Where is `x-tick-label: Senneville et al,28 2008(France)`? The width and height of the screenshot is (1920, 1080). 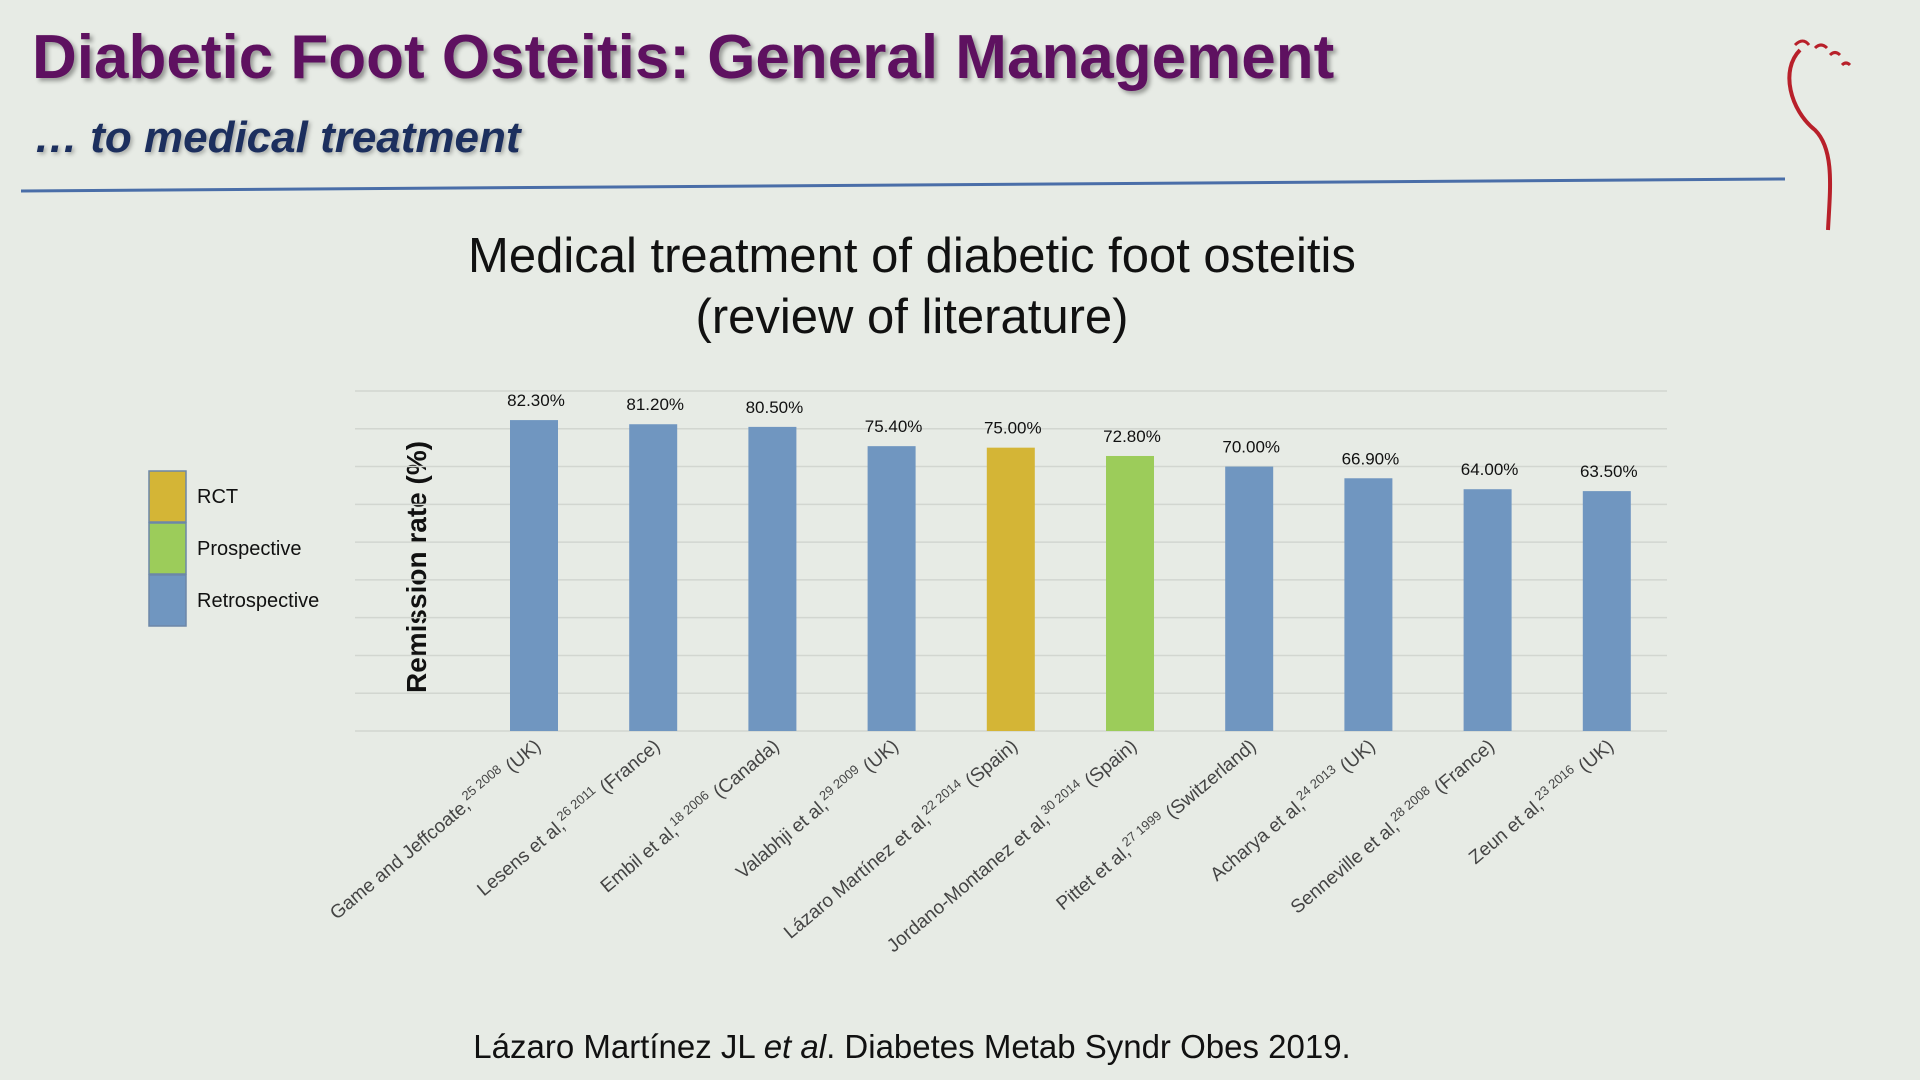
x-tick-label: Senneville et al,28 2008(France) is located at coordinates (1391, 826).